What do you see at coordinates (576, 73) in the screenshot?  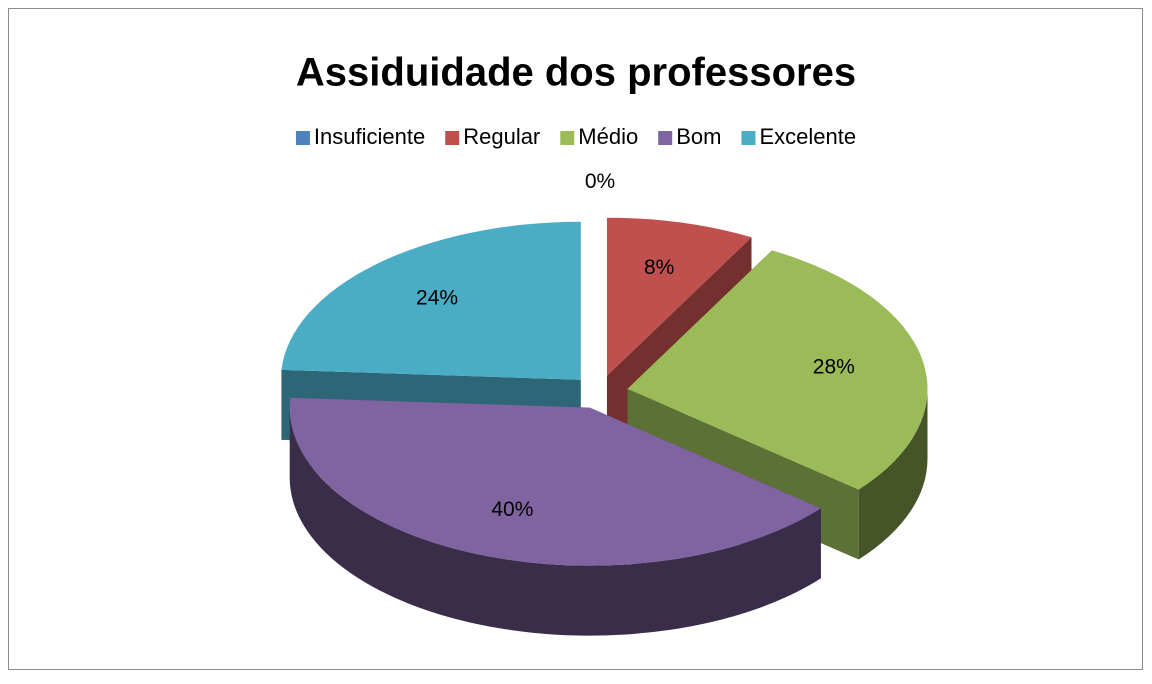 I see `chart-title: Assiduidade dos professores` at bounding box center [576, 73].